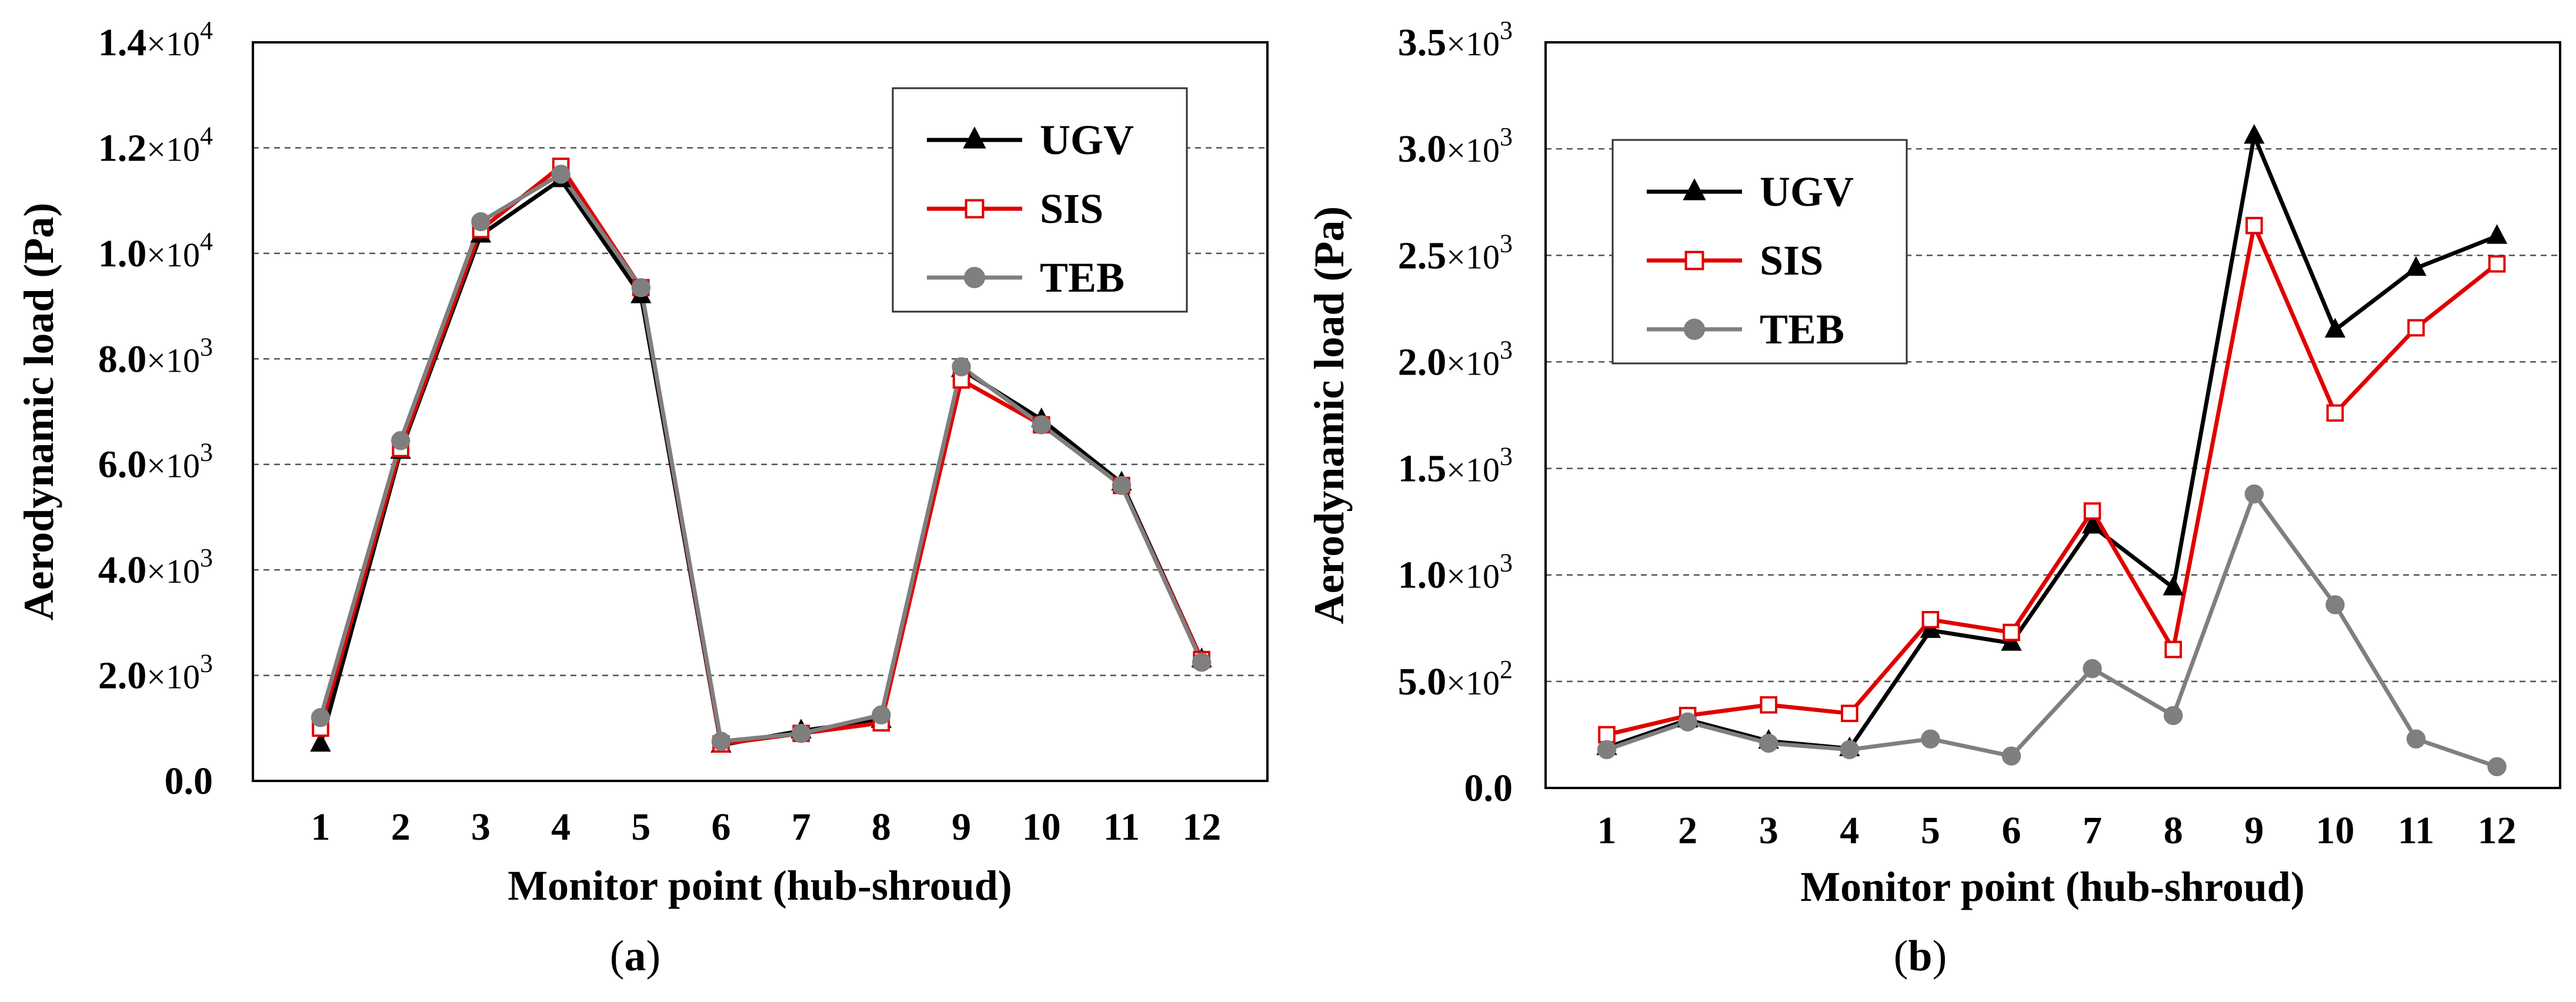 The width and height of the screenshot is (2576, 1002). I want to click on x-tick-label-b-9: 10, so click(2334, 831).